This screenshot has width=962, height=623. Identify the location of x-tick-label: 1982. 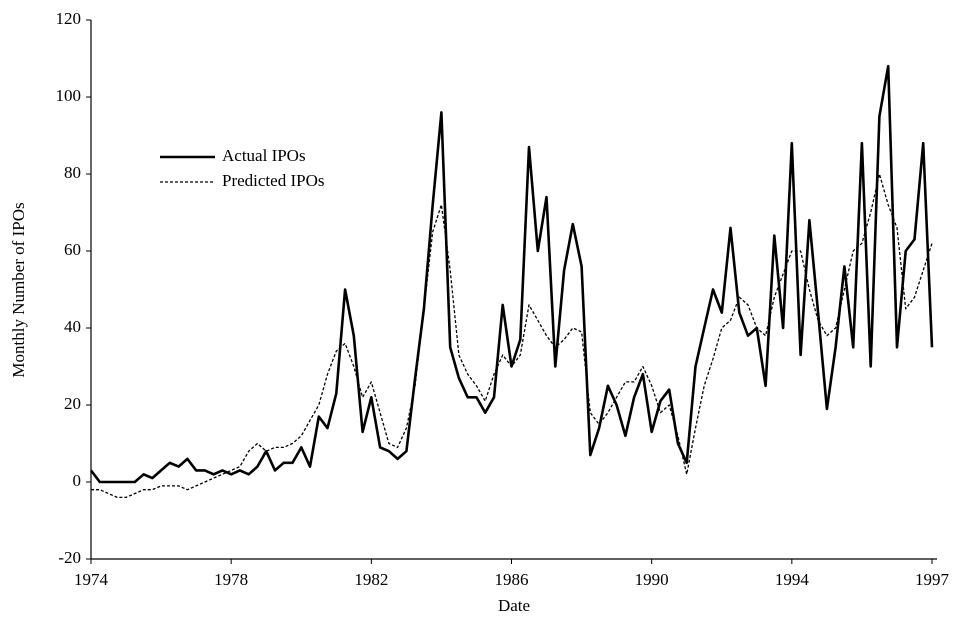
(371, 579).